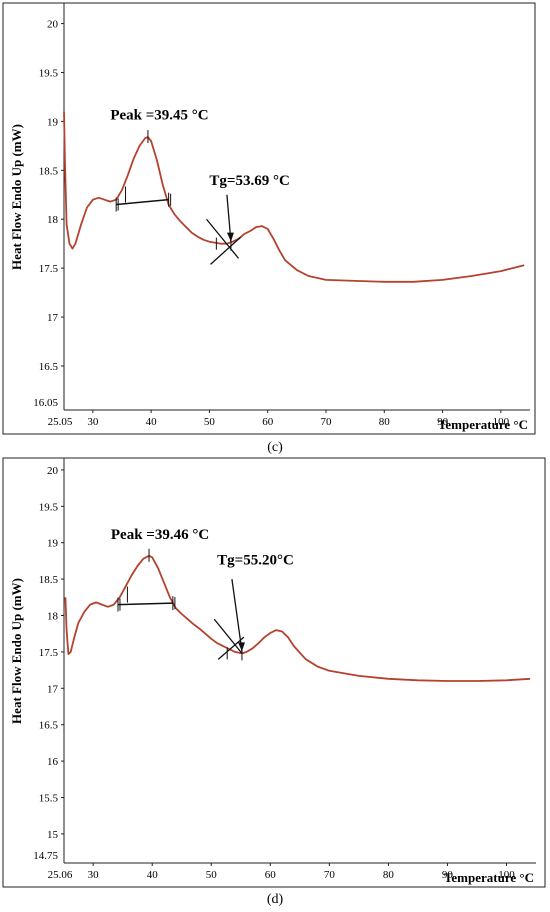 The image size is (550, 912). Describe the element at coordinates (275, 447) in the screenshot. I see `panel-label-c: (c)` at that location.